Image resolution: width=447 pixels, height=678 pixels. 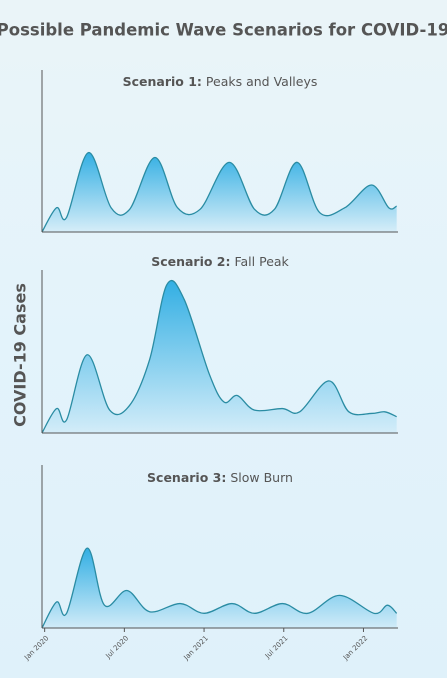 What do you see at coordinates (261, 81) in the screenshot?
I see `chart-subtitle: Peaks and Valleys` at bounding box center [261, 81].